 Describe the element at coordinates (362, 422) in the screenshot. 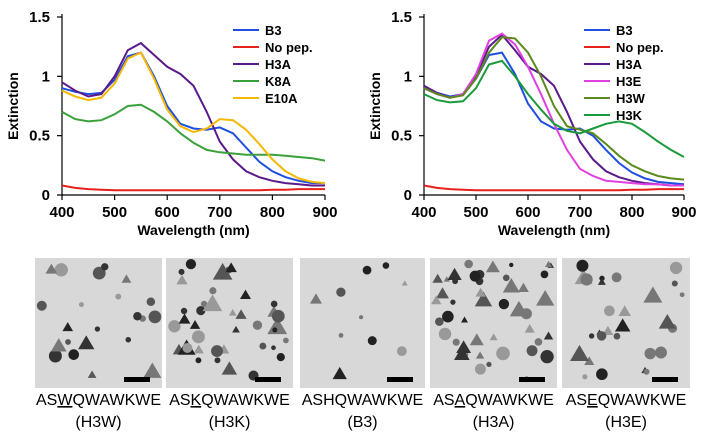

I see `panel-label: (B3)` at that location.